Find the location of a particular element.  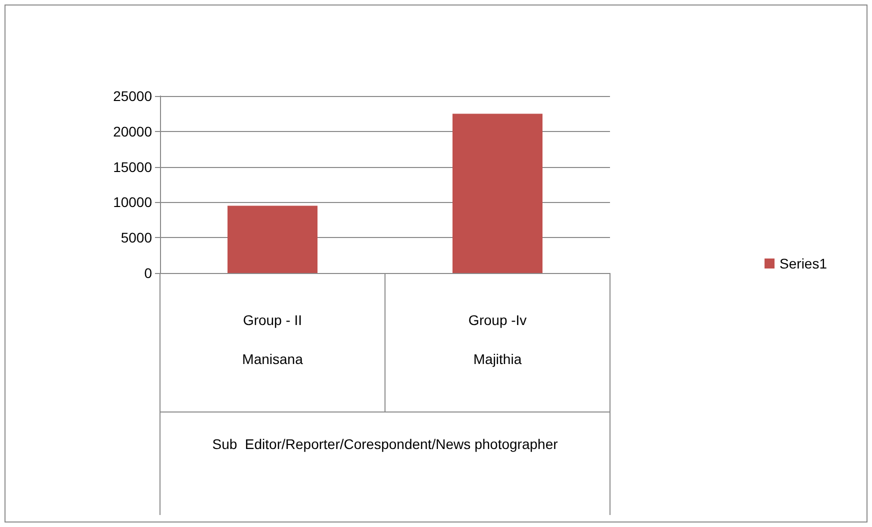

y-tick-label: 20000 is located at coordinates (132, 131).